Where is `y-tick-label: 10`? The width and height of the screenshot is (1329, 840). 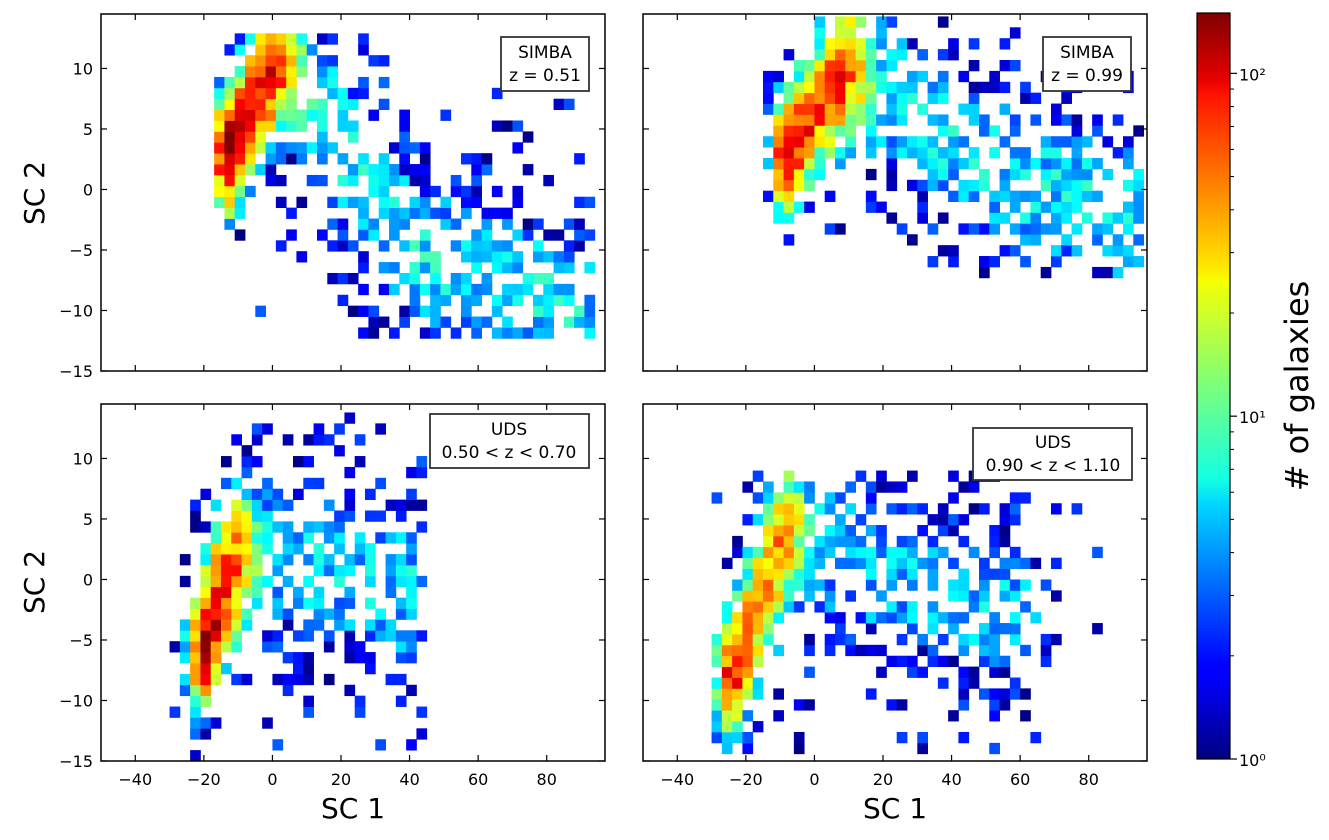 y-tick-label: 10 is located at coordinates (83, 68).